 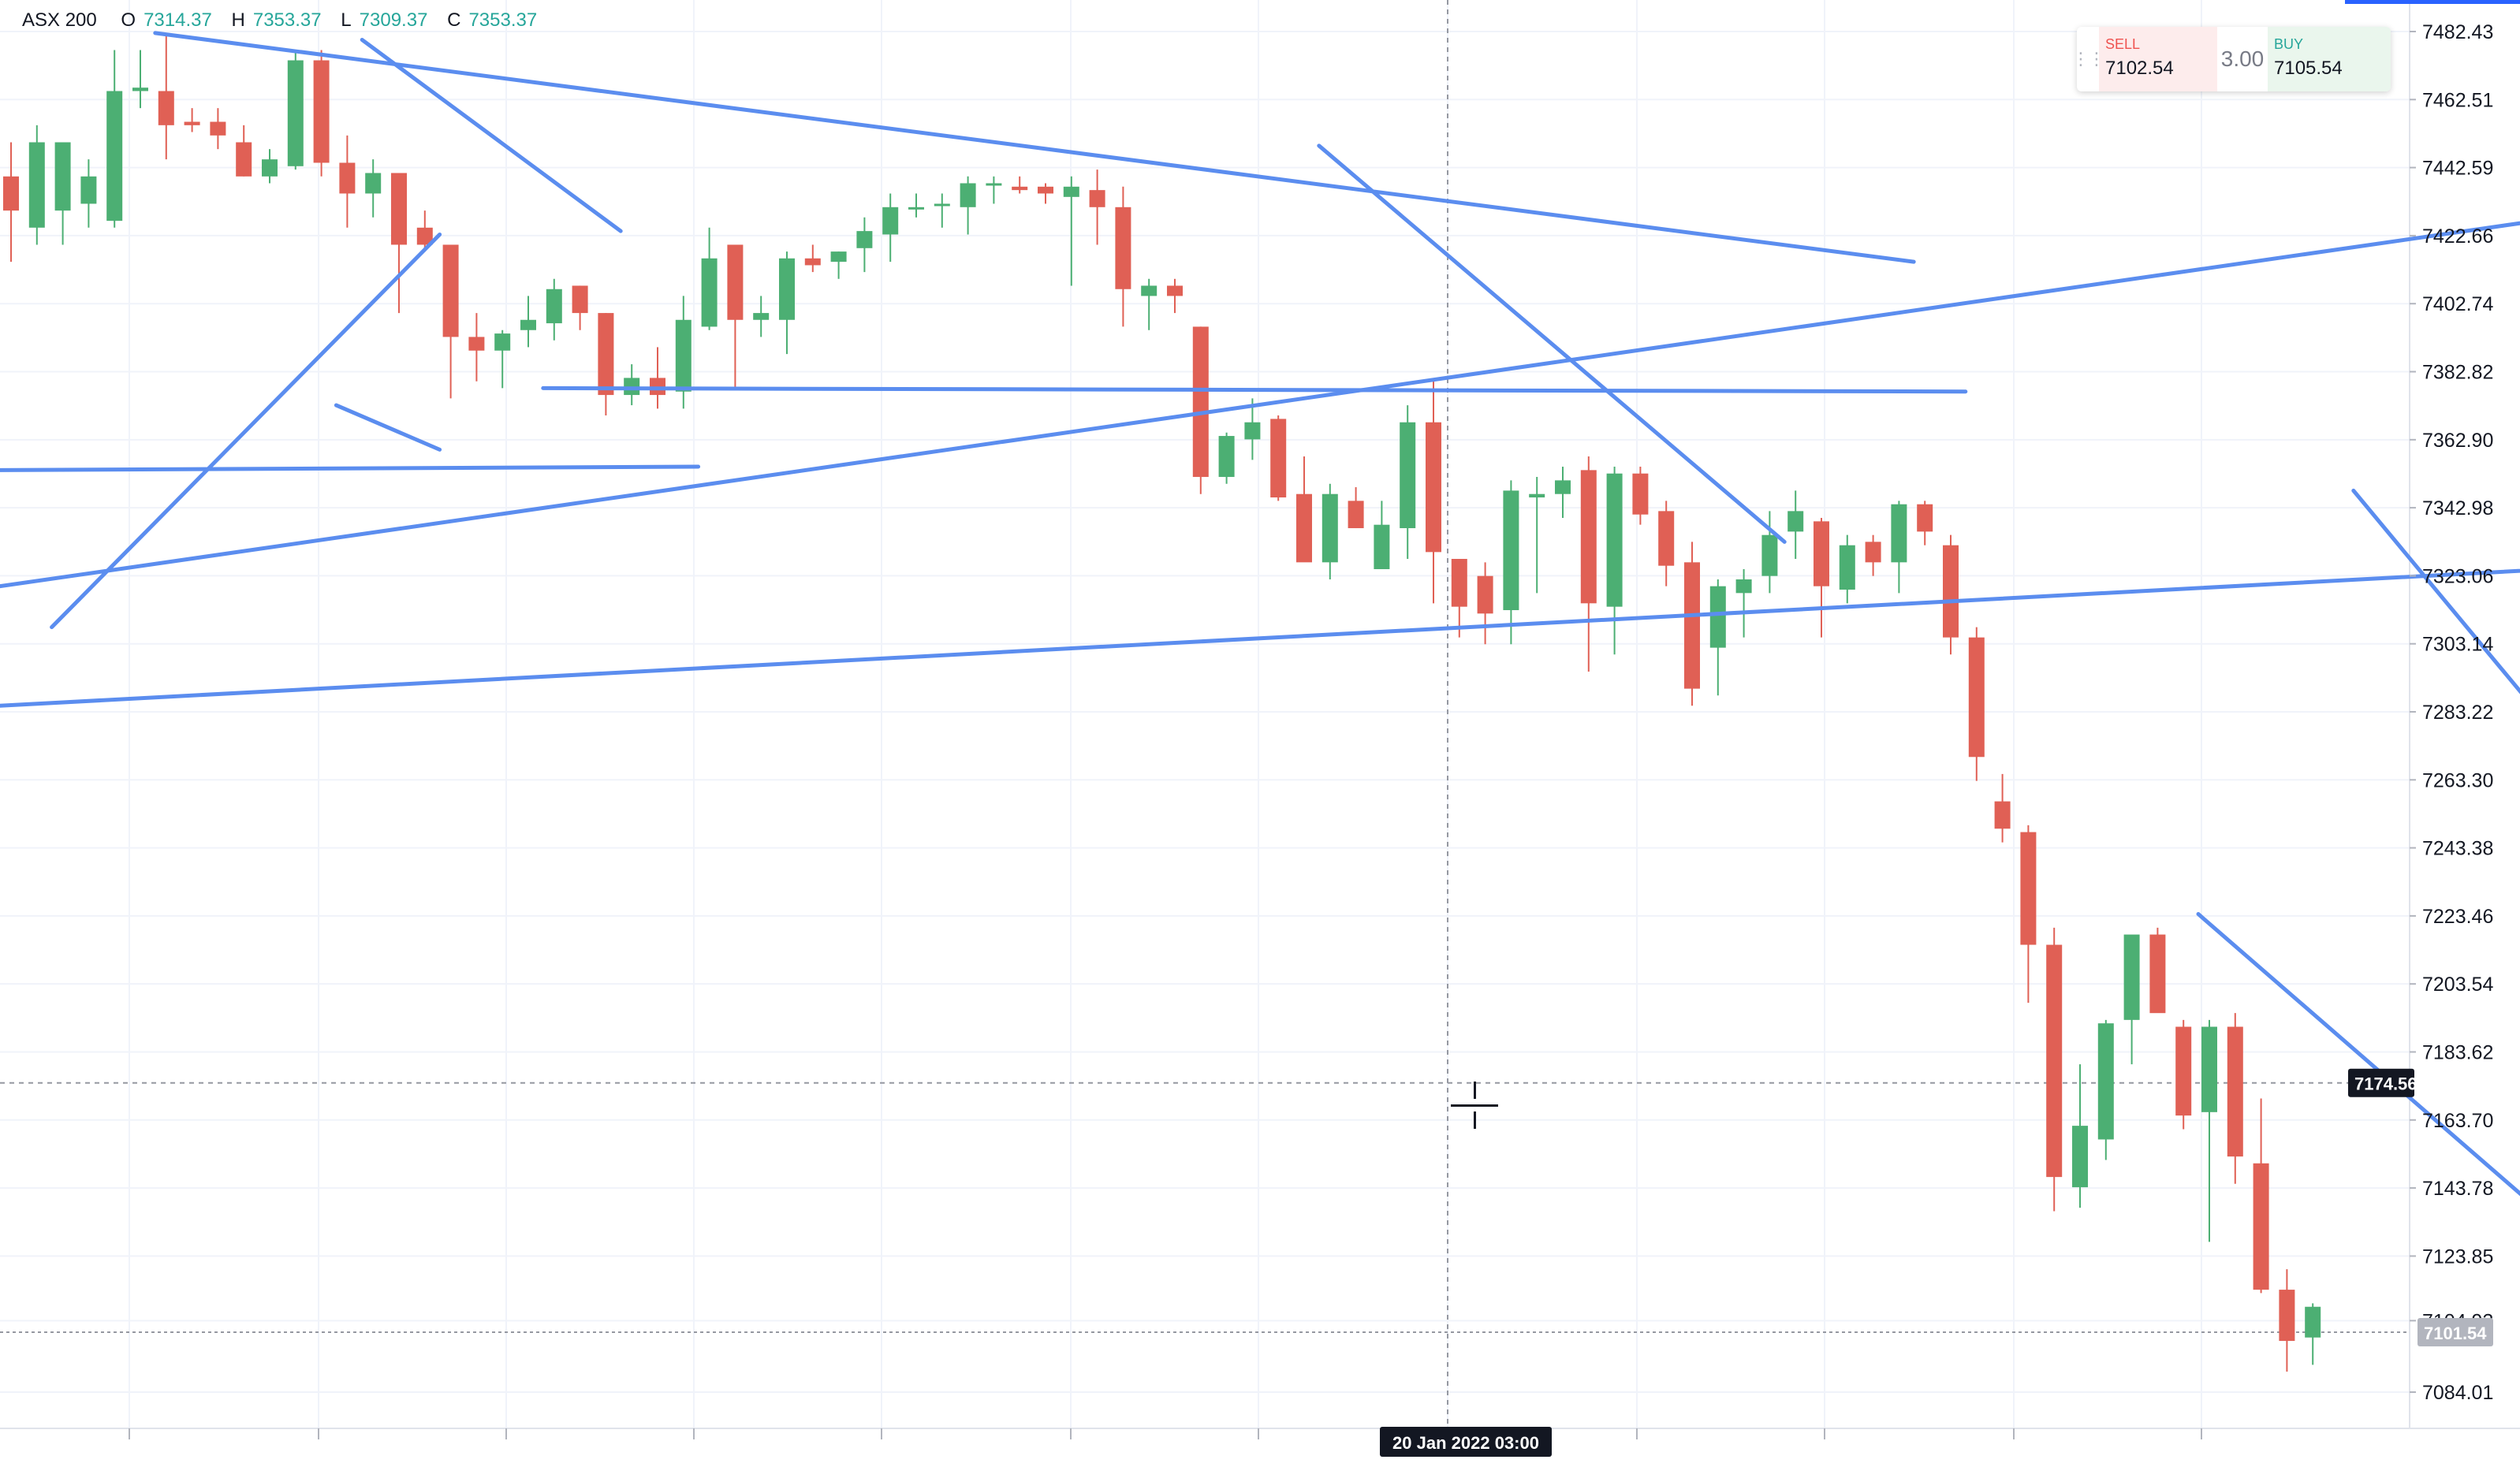 What do you see at coordinates (2158, 59) in the screenshot?
I see `sell-button: SELL 7102.54` at bounding box center [2158, 59].